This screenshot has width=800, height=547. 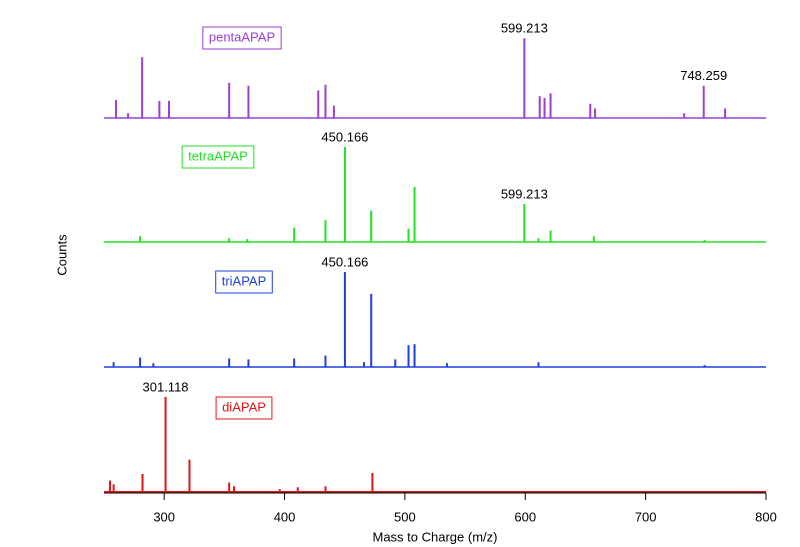 What do you see at coordinates (525, 516) in the screenshot?
I see `x-tick-label: 600` at bounding box center [525, 516].